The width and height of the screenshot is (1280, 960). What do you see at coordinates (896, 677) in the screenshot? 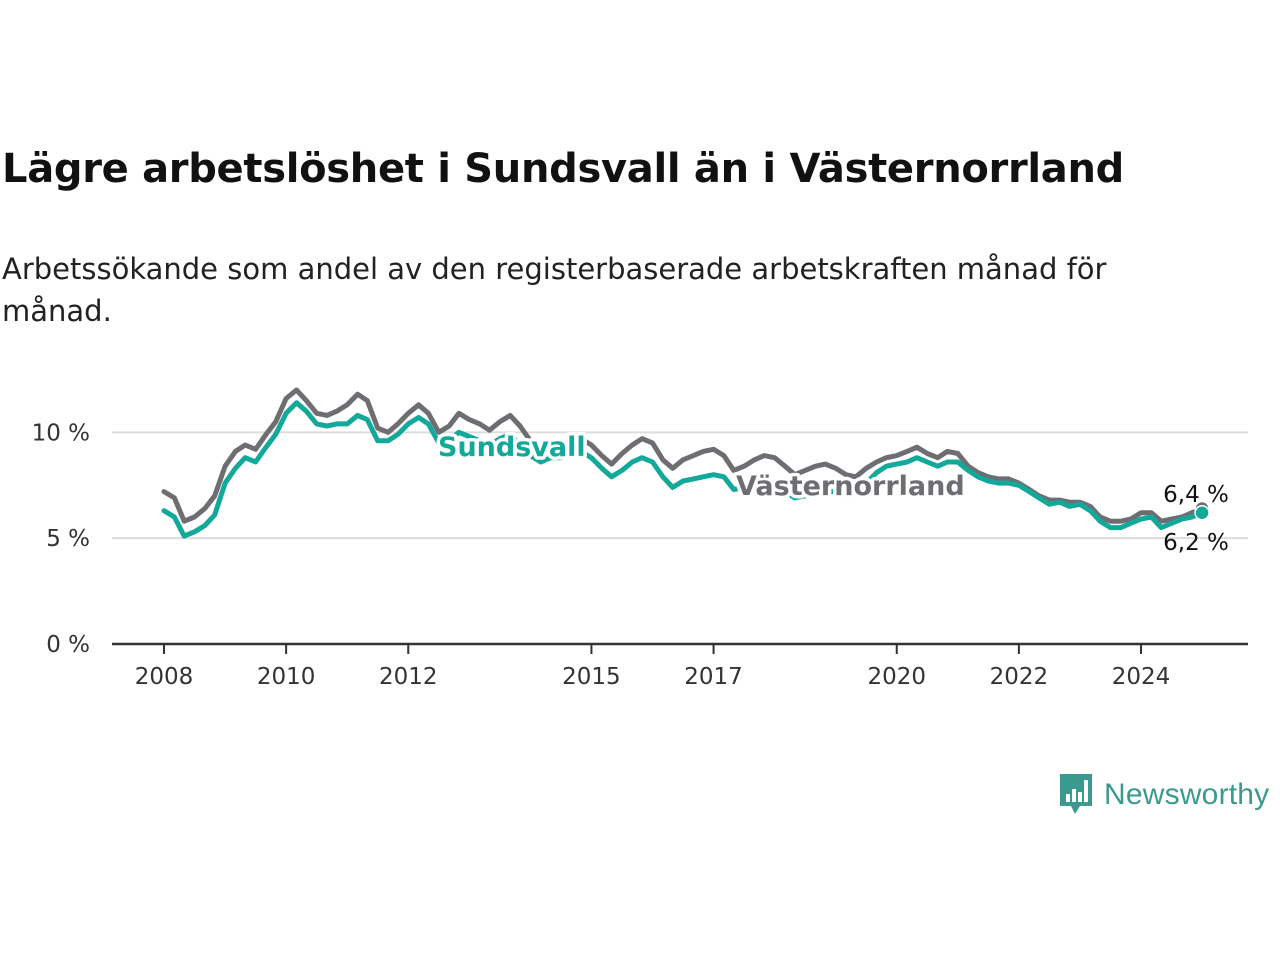
I see `x-tick-label: 2020` at bounding box center [896, 677].